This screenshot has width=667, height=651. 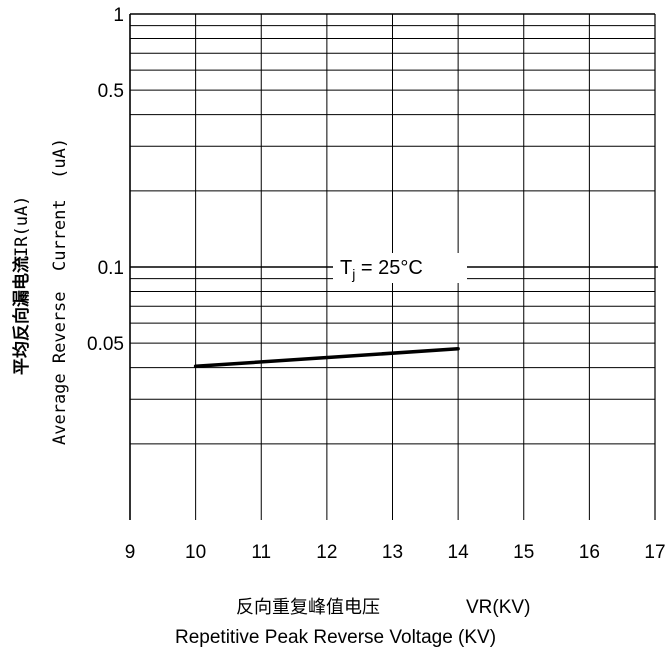 I want to click on annotation-subscript: j, so click(x=353, y=274).